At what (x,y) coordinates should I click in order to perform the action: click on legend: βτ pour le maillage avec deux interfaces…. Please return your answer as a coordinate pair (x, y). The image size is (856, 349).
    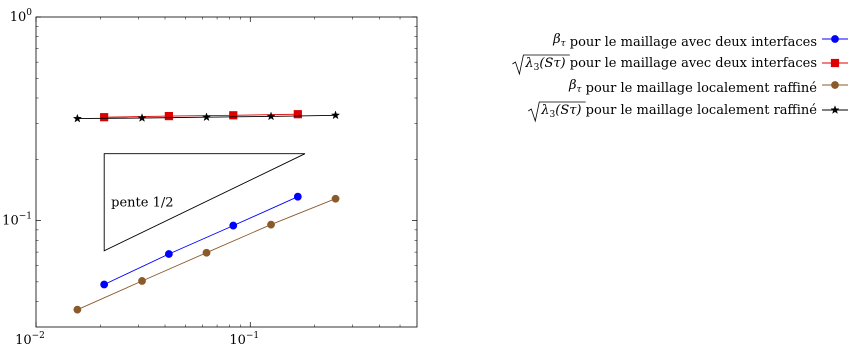
    Looking at the image, I should click on (680, 77).